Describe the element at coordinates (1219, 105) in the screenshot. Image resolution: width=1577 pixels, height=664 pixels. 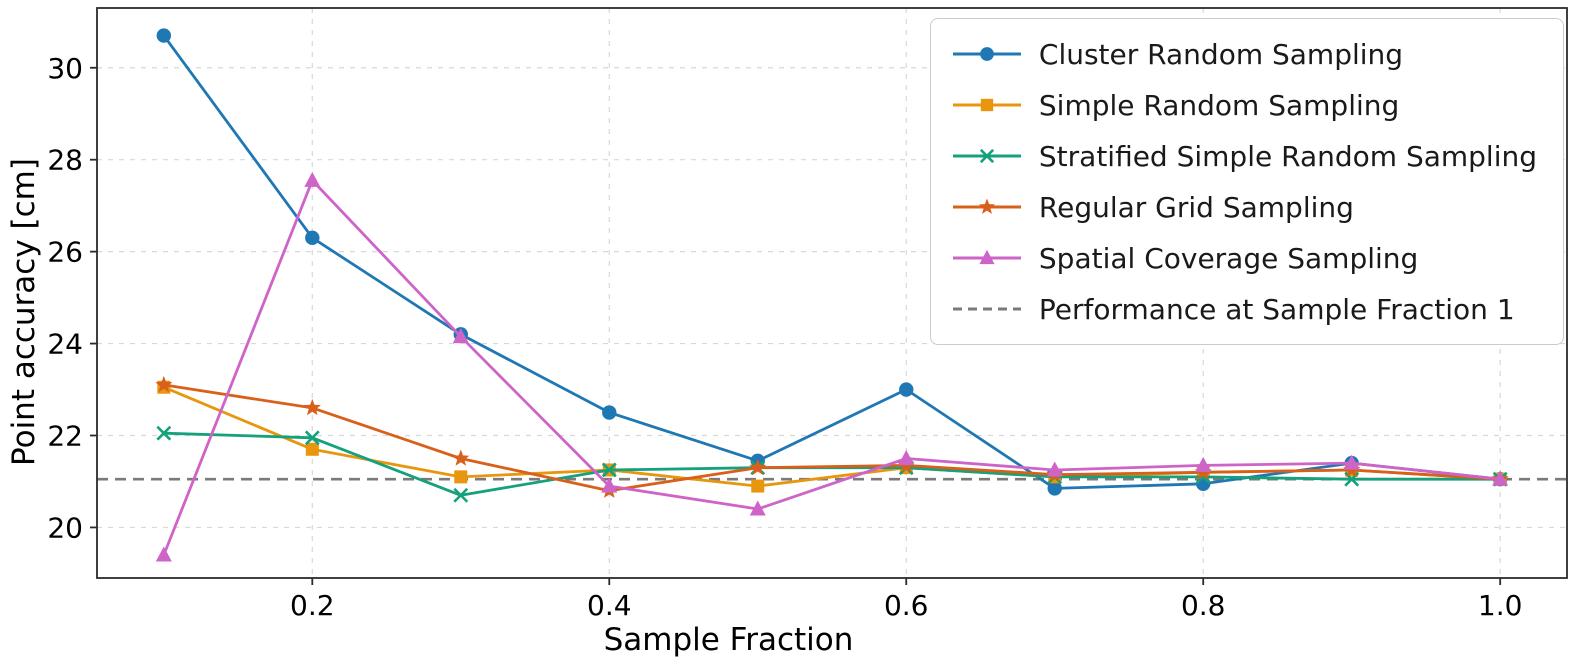
I see `legend-label: Simple Random Sampling` at that location.